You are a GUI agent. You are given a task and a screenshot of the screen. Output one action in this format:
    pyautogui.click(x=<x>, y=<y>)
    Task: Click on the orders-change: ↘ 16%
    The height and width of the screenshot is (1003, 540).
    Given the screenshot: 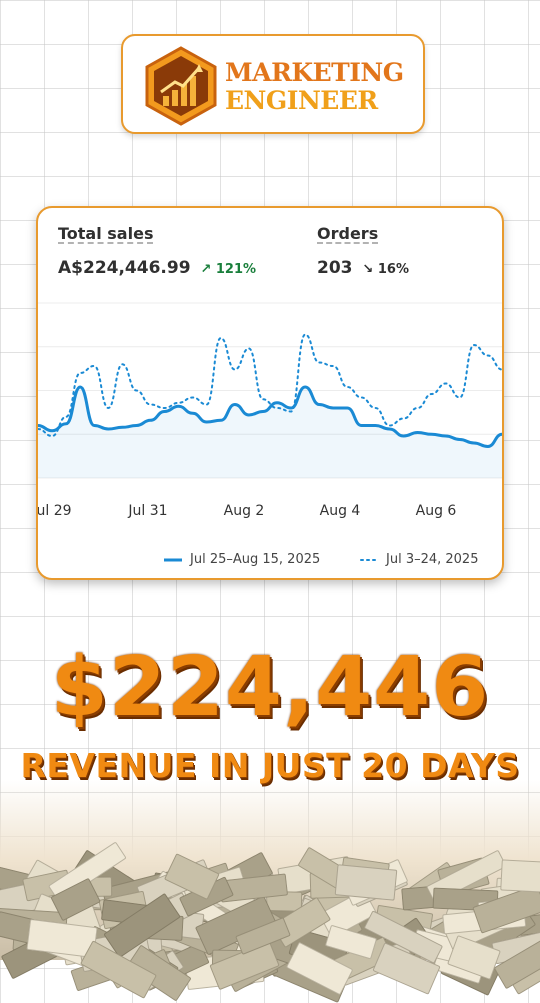 What is the action you would take?
    pyautogui.click(x=385, y=269)
    